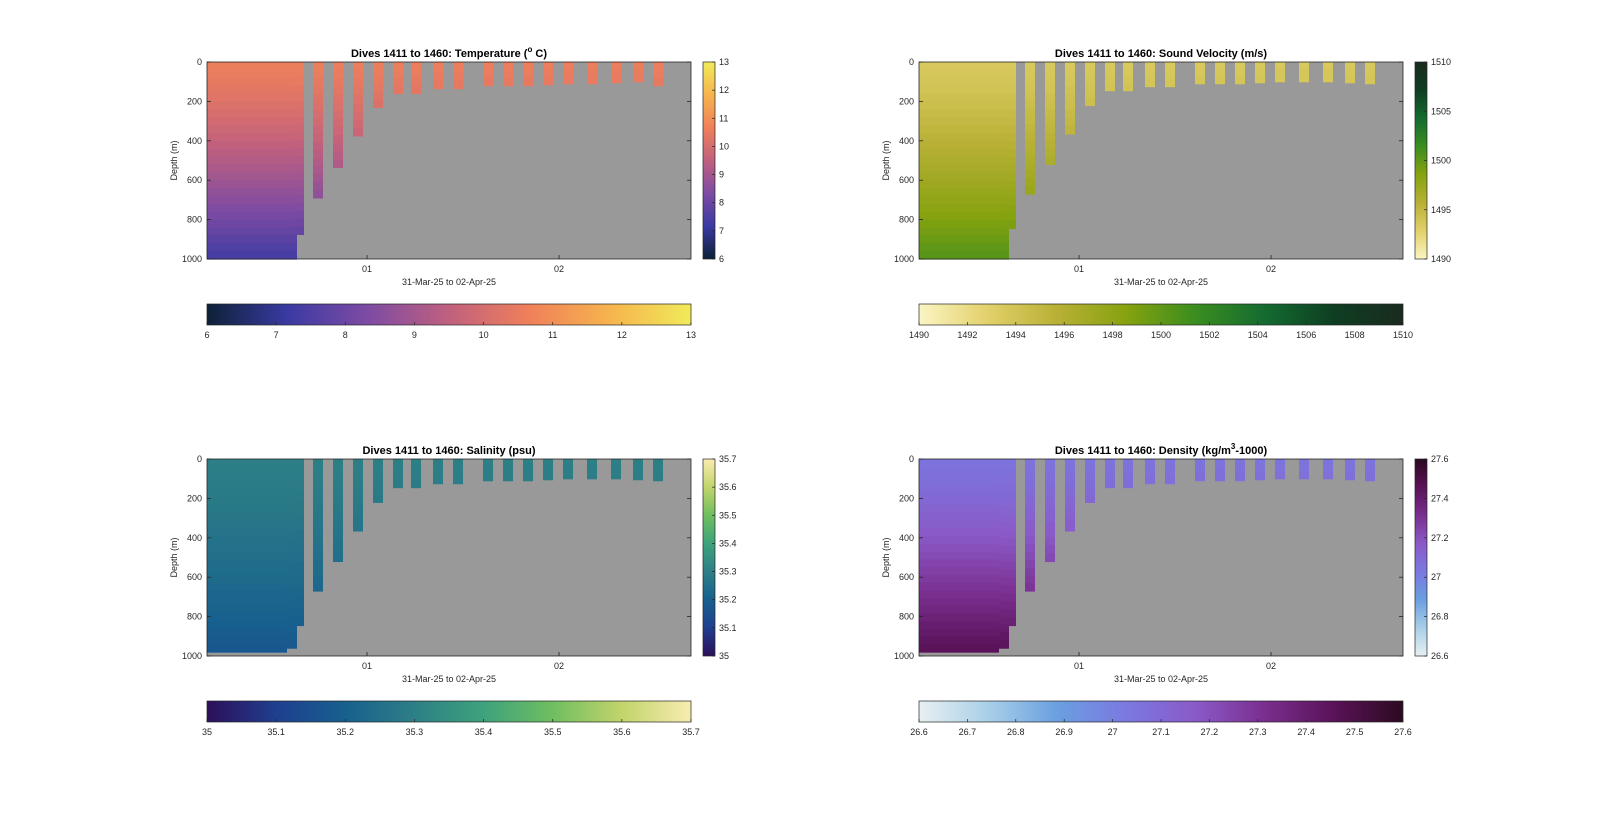  What do you see at coordinates (194, 141) in the screenshot?
I see `y-tick-label: 400` at bounding box center [194, 141].